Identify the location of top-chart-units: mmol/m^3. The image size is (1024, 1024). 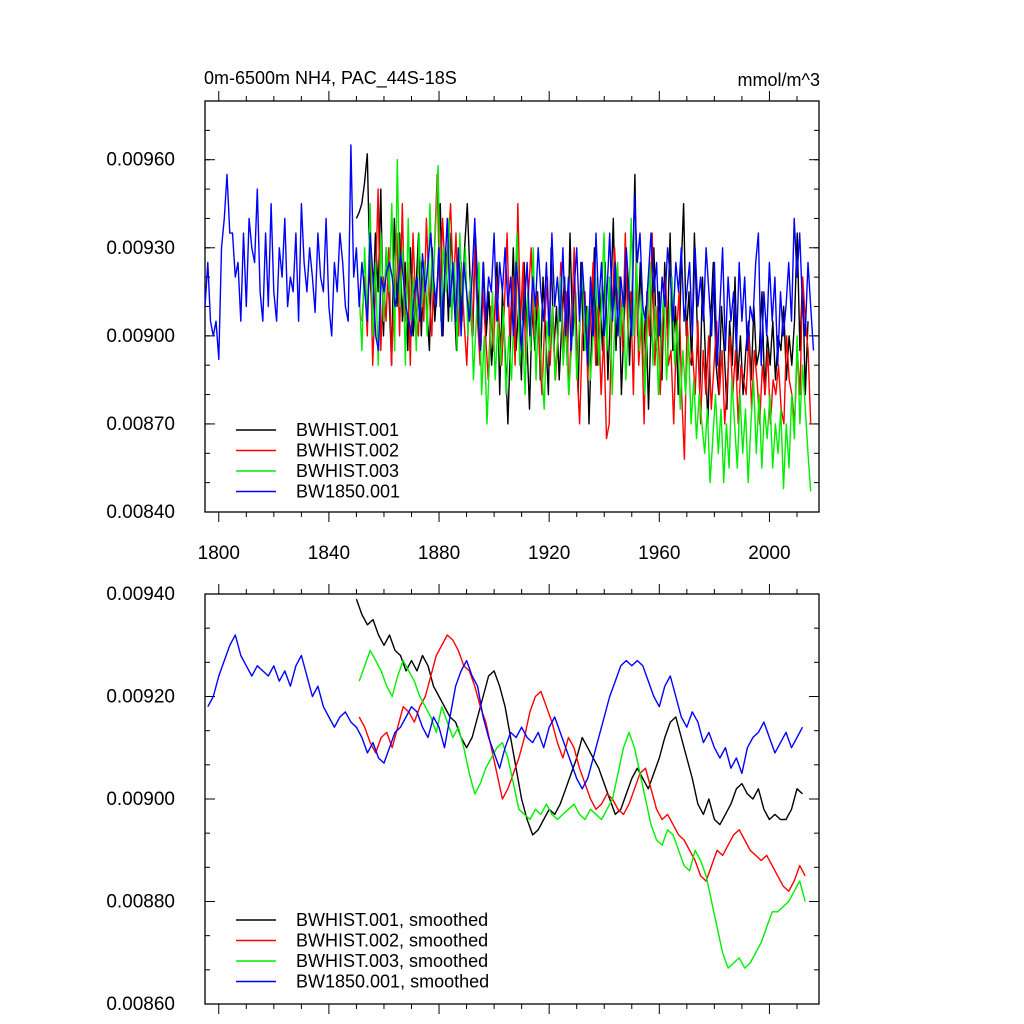
(779, 80).